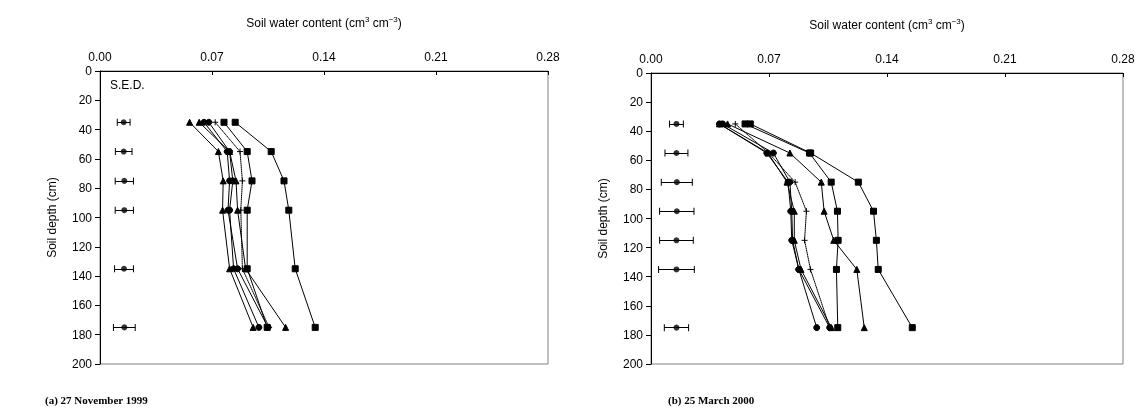 This screenshot has width=1143, height=412. I want to click on text: (a) 27 November 1999, so click(97, 400).